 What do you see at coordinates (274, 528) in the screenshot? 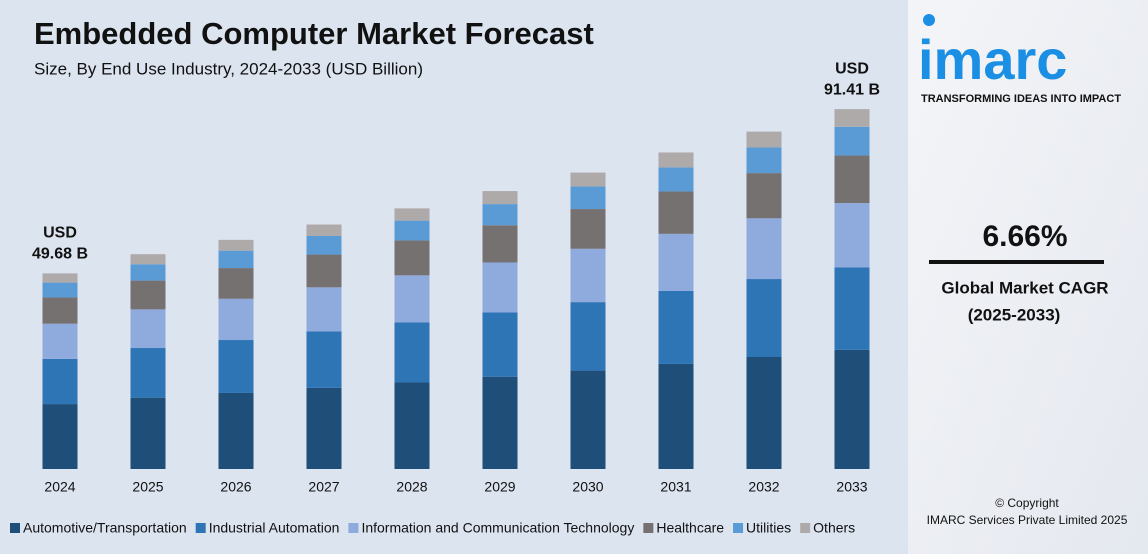
I see `legend-label: Industrial Automation` at bounding box center [274, 528].